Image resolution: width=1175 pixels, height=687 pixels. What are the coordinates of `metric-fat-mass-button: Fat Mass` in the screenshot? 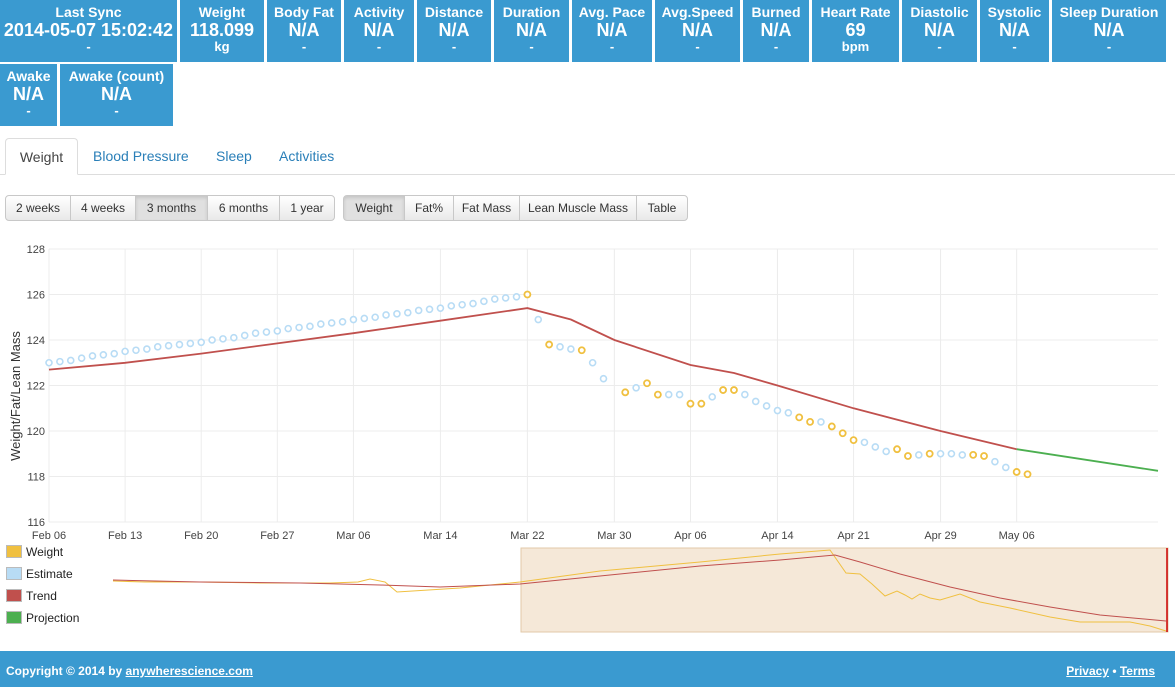 It's located at (486, 208).